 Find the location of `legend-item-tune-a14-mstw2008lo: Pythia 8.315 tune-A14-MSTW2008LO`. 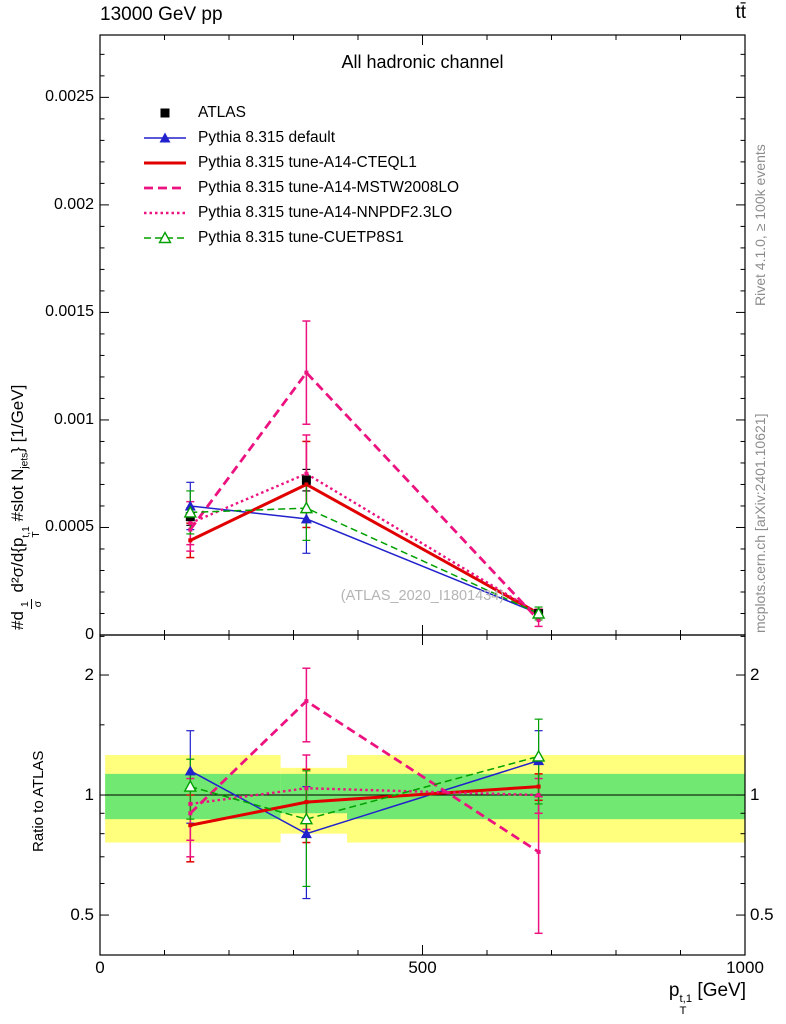

legend-item-tune-a14-mstw2008lo: Pythia 8.315 tune-A14-MSTW2008LO is located at coordinates (300, 187).